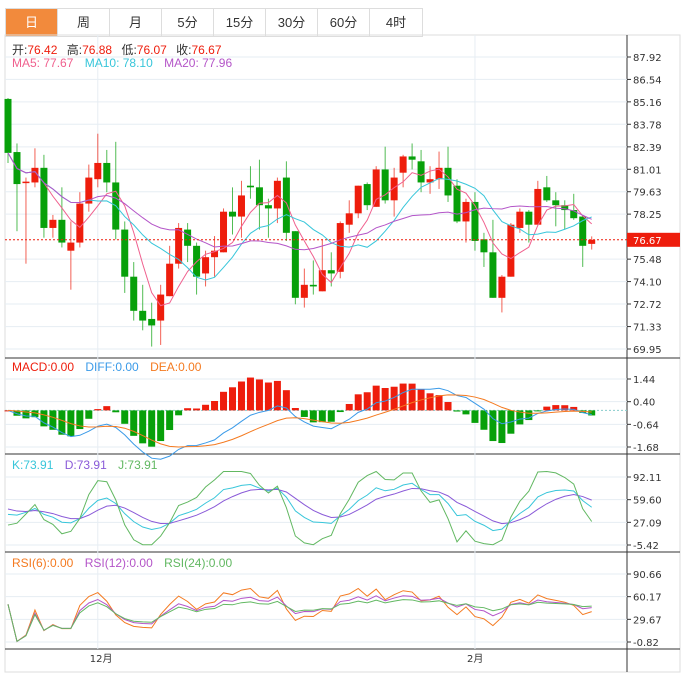  I want to click on rsi24-line, so click(299, 621).